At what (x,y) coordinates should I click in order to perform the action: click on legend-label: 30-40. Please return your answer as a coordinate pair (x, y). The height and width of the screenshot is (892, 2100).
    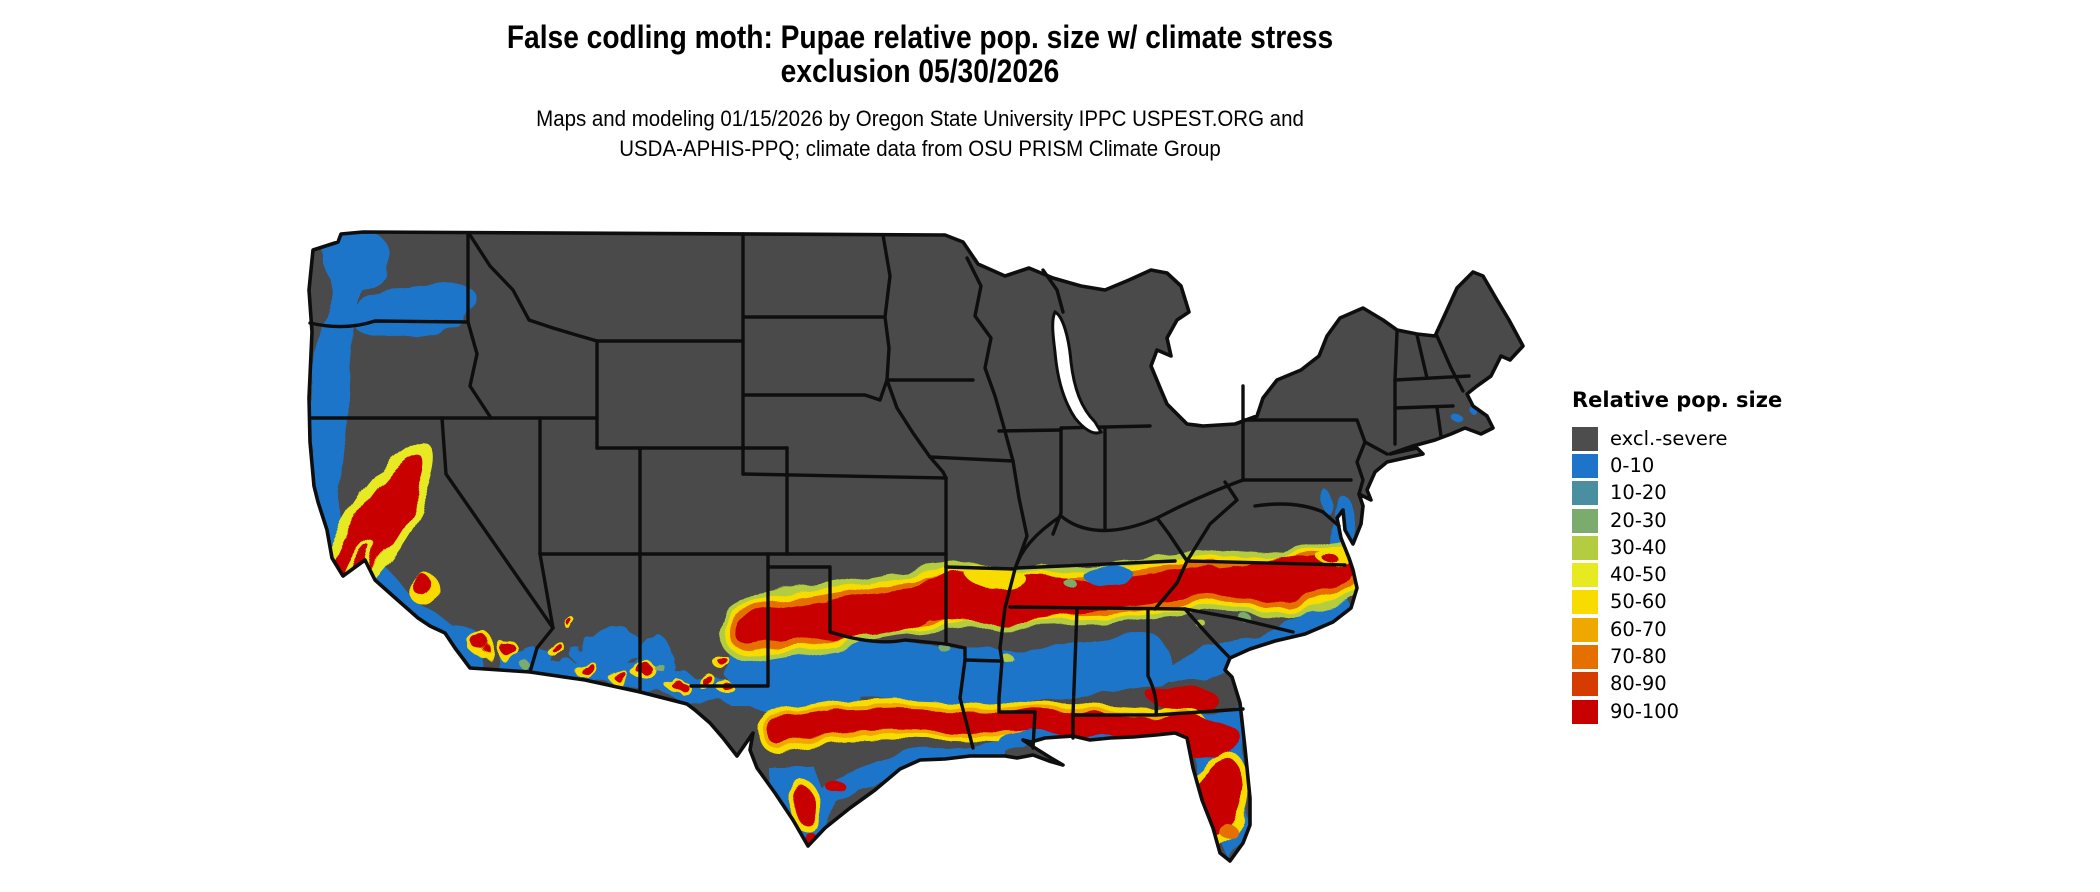
    Looking at the image, I should click on (1638, 547).